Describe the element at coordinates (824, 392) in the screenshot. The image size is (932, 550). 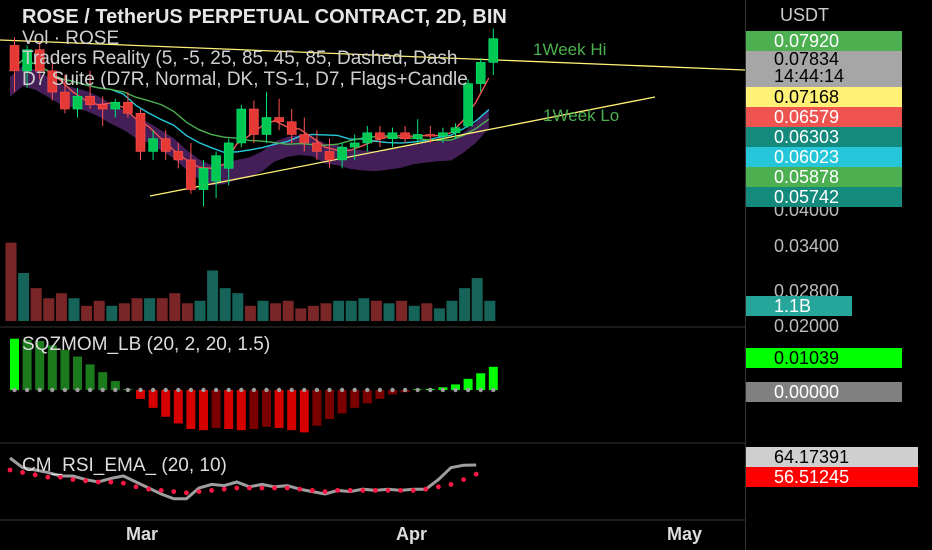
I see `sqzmom-zero-tag: 0.00000` at that location.